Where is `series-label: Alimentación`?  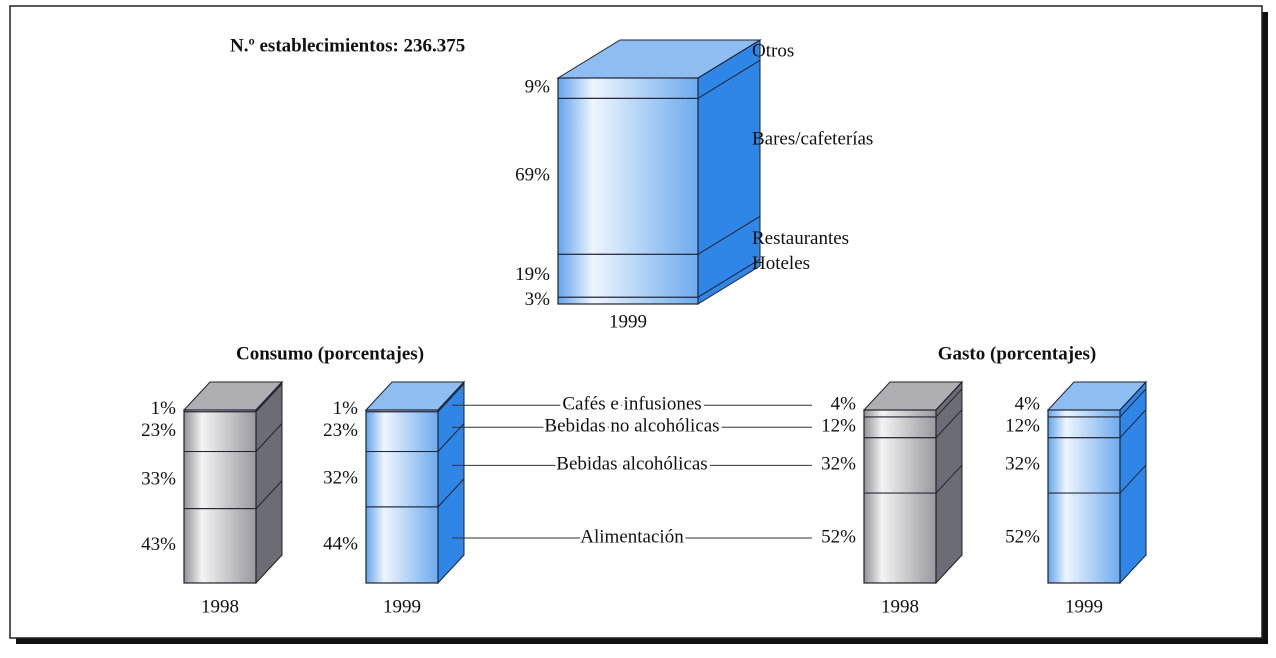
series-label: Alimentación is located at coordinates (632, 536).